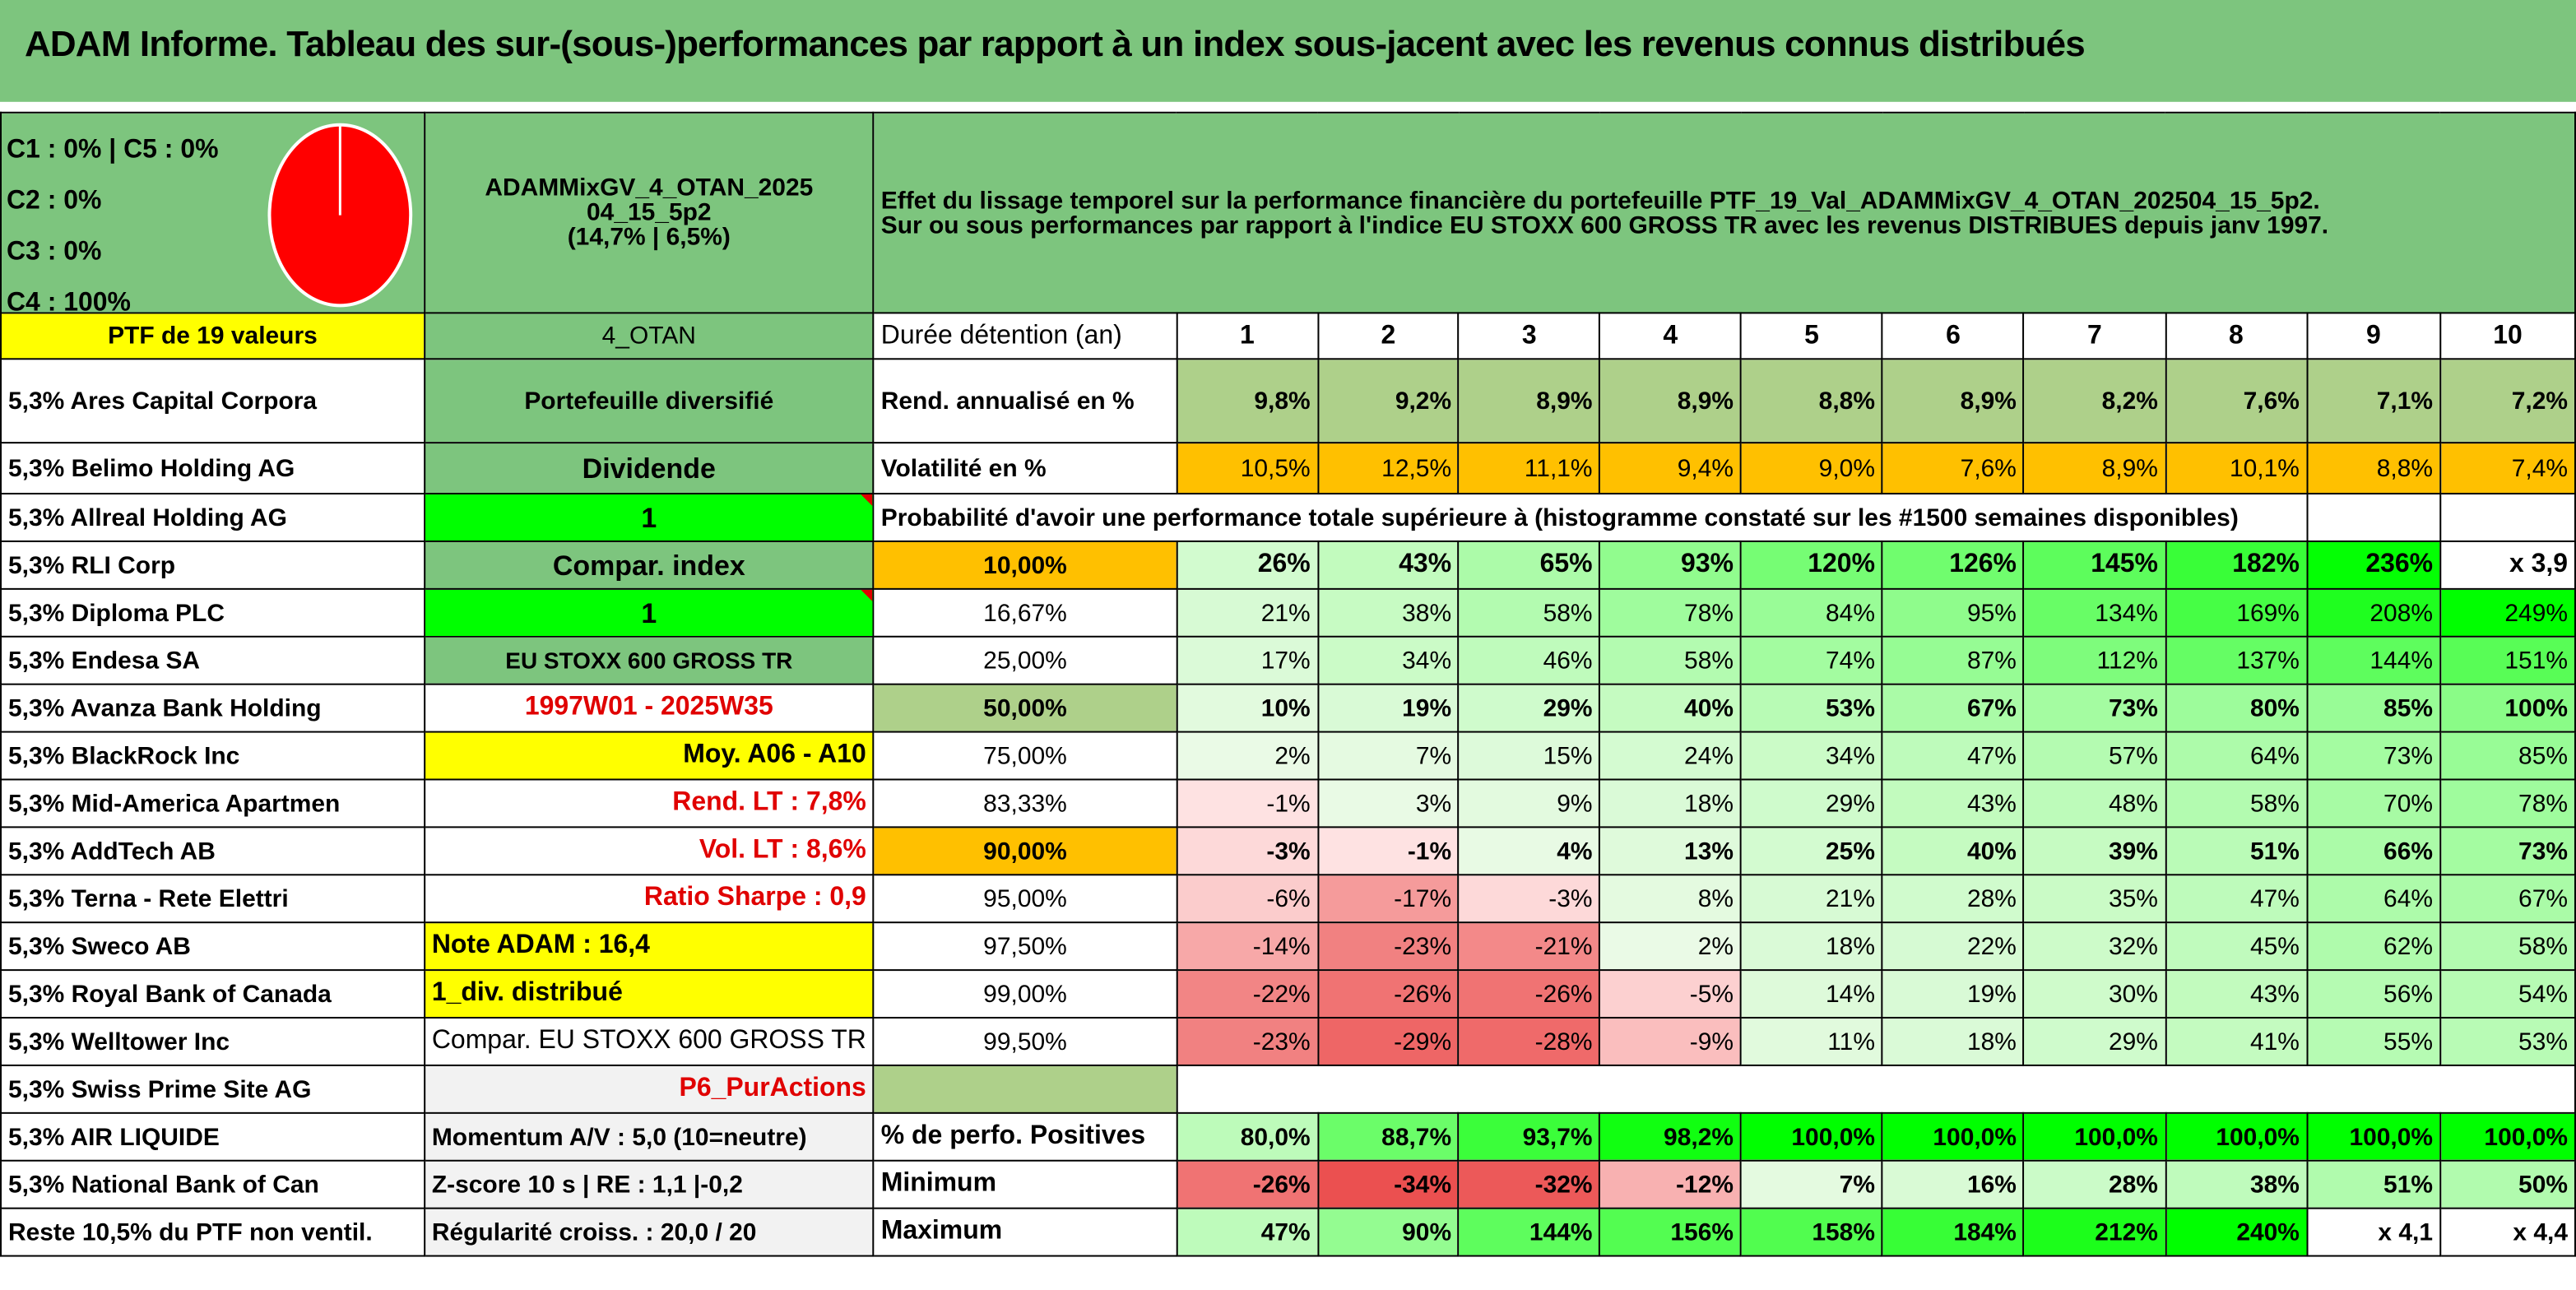 The width and height of the screenshot is (2576, 1290). Describe the element at coordinates (1247, 708) in the screenshot. I see `probability-value: 10%` at that location.